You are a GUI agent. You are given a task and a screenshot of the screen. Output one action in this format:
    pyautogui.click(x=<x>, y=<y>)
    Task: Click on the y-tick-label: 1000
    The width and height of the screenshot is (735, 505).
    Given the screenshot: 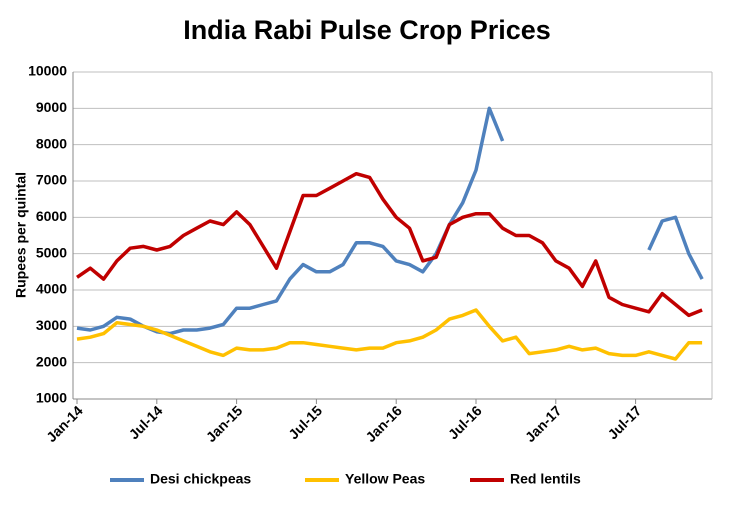 What is the action you would take?
    pyautogui.click(x=51, y=398)
    